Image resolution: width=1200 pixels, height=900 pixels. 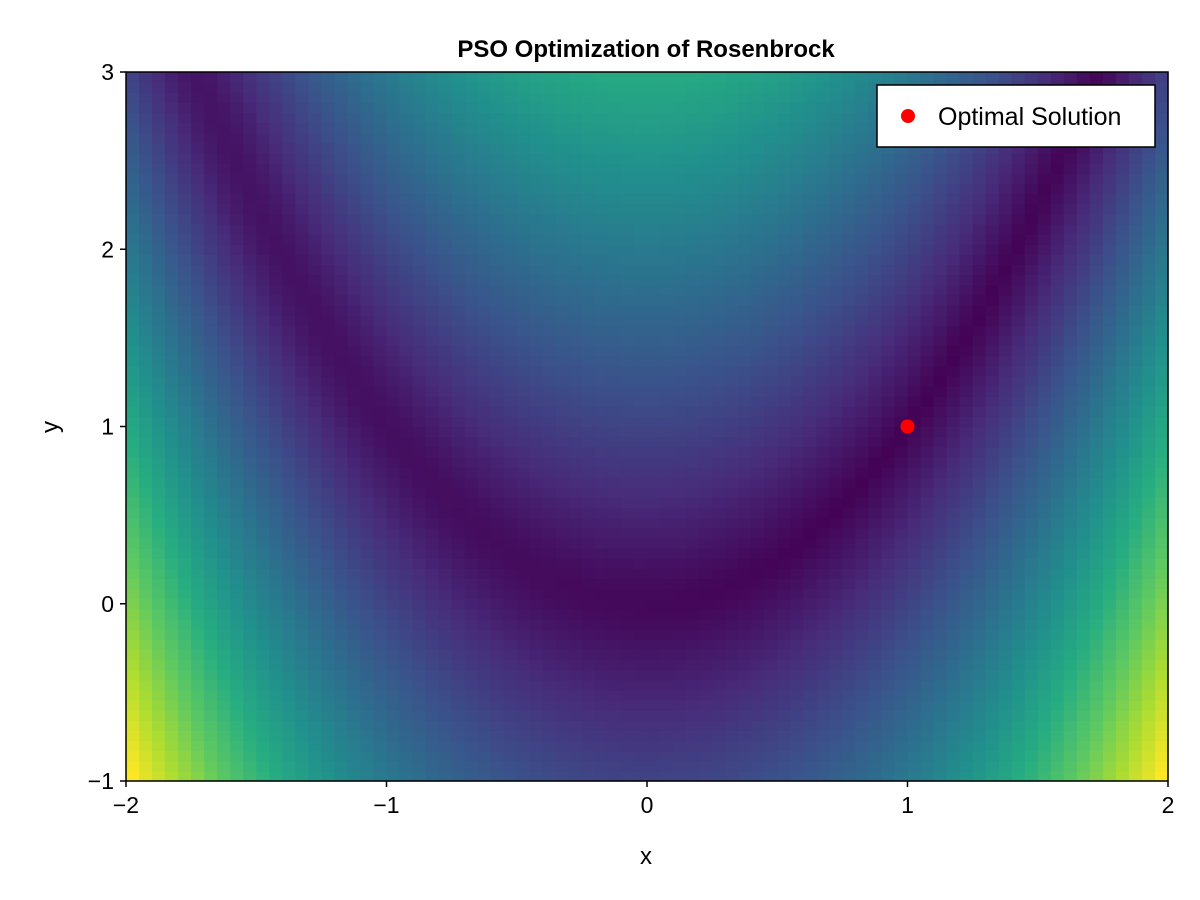 What do you see at coordinates (646, 49) in the screenshot?
I see `chart-title: PSO Optimization of Rosenbrock` at bounding box center [646, 49].